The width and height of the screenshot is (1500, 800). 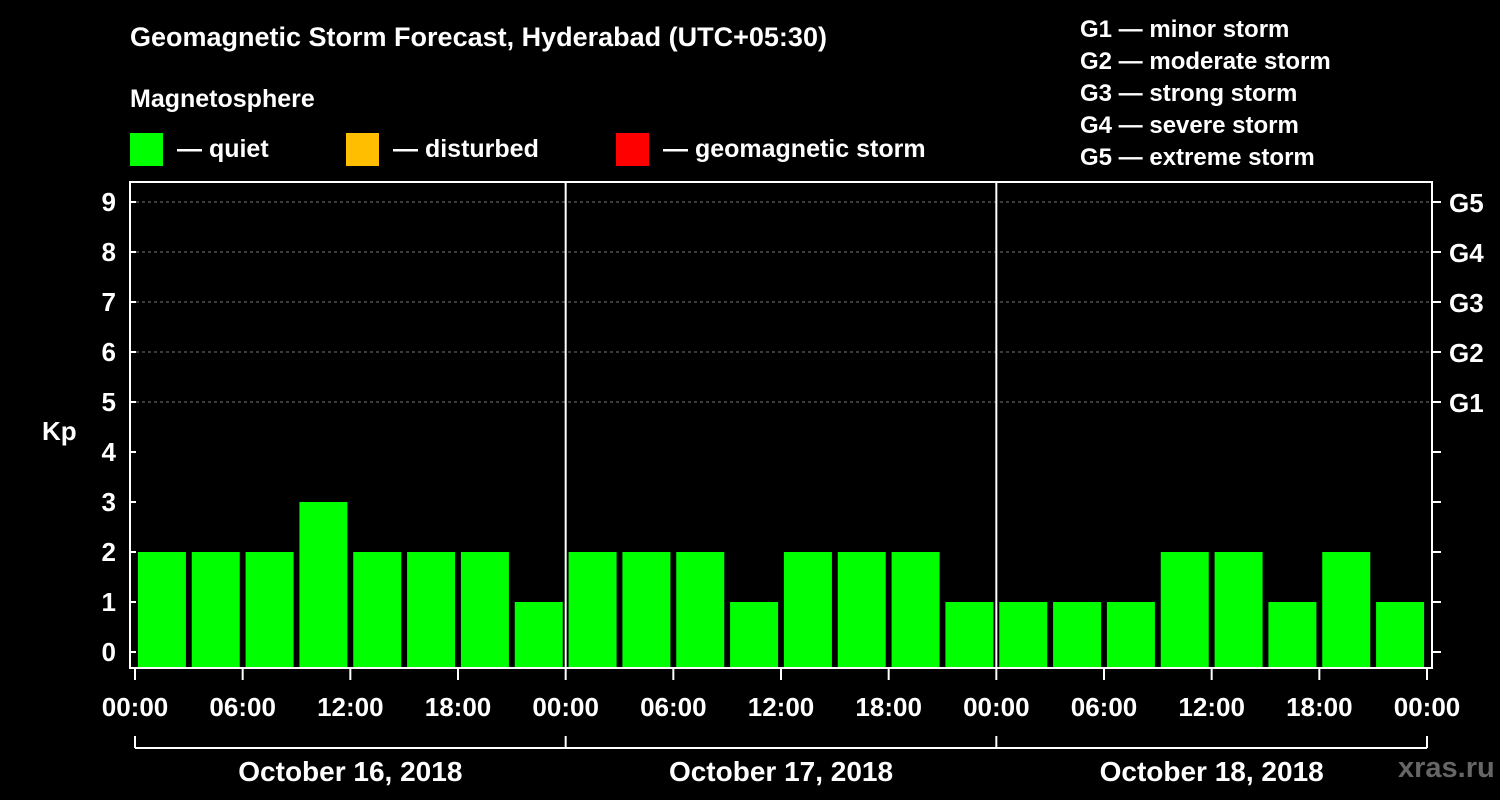 I want to click on quiet-swatch, so click(x=146, y=149).